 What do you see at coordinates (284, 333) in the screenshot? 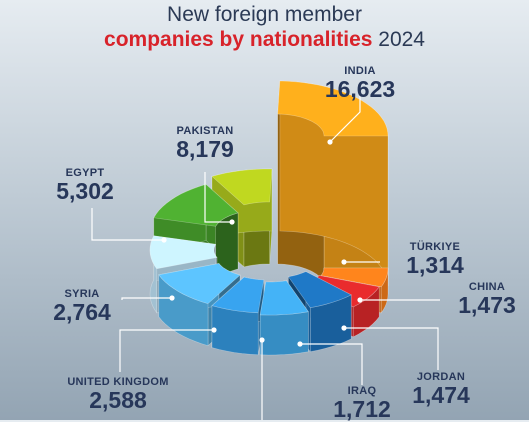
I see `slice-outer-iraq` at bounding box center [284, 333].